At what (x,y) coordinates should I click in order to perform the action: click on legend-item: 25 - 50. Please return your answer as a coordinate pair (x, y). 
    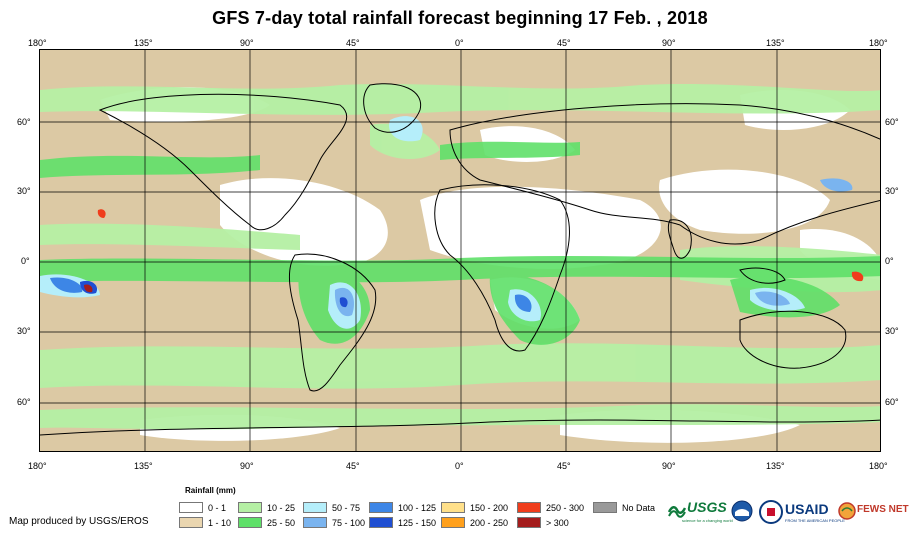
    Looking at the image, I should click on (266, 522).